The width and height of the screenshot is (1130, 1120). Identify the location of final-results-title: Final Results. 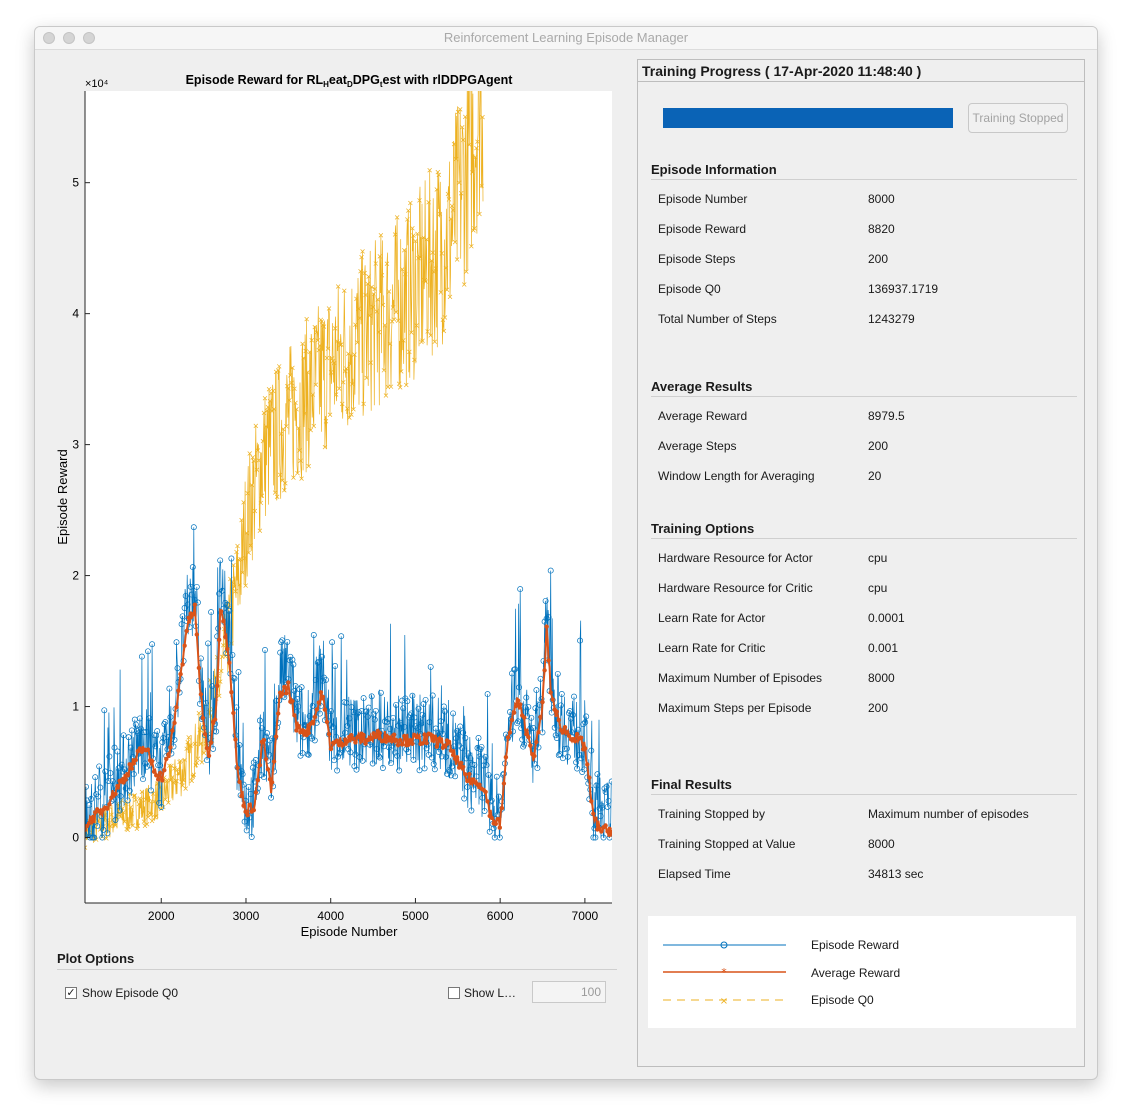
(691, 784).